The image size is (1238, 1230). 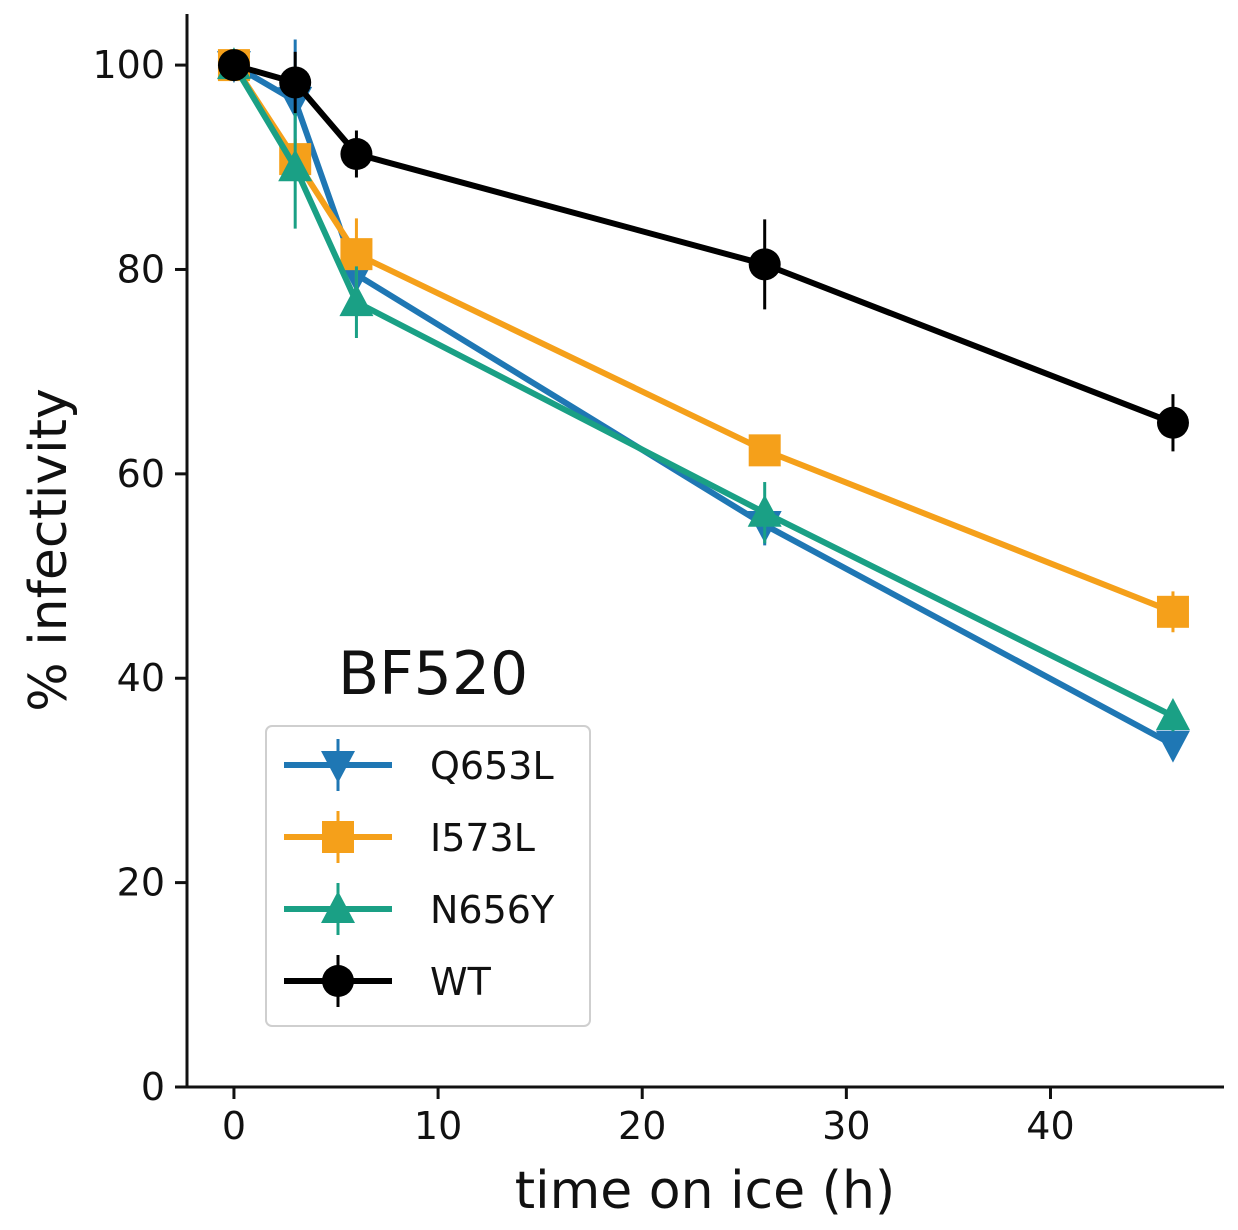 What do you see at coordinates (338, 981) in the screenshot?
I see `legend-marker-wt` at bounding box center [338, 981].